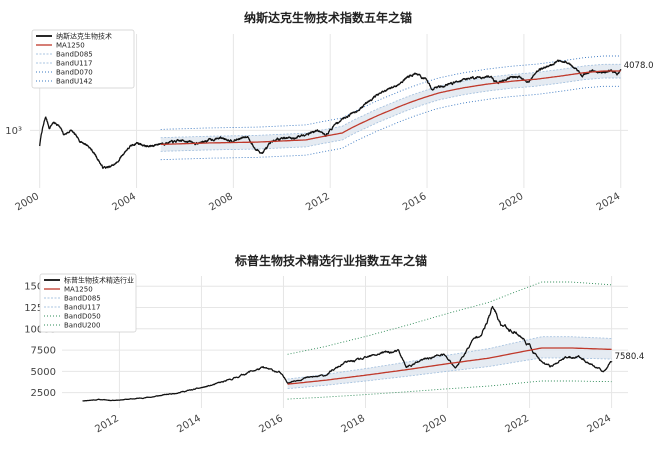 This screenshot has width=662, height=461. I want to click on y-tick-label: 2500, so click(43, 393).